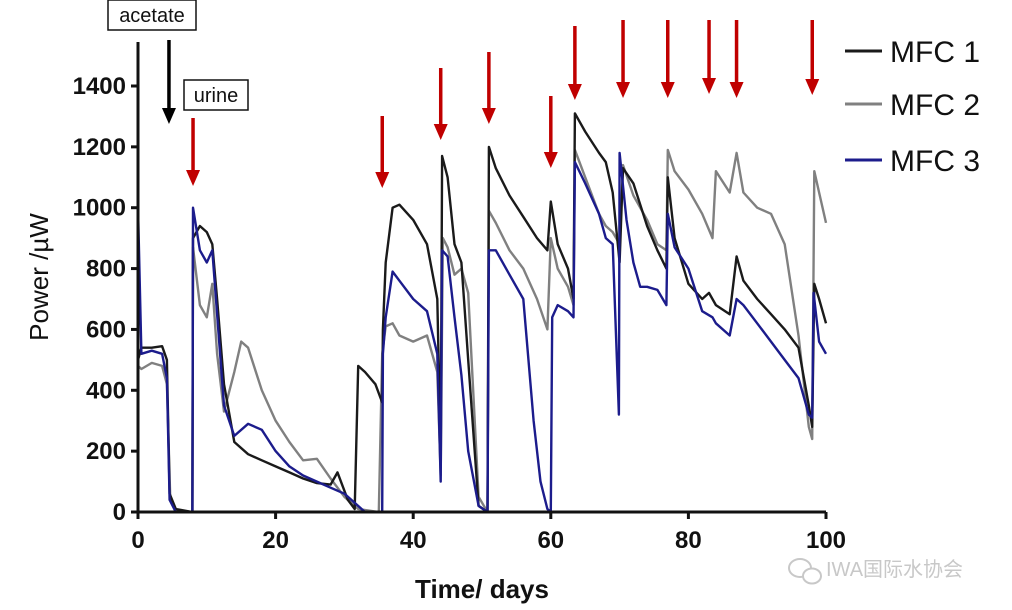 This screenshot has width=1012, height=610. I want to click on y-tick-label: 0, so click(119, 512).